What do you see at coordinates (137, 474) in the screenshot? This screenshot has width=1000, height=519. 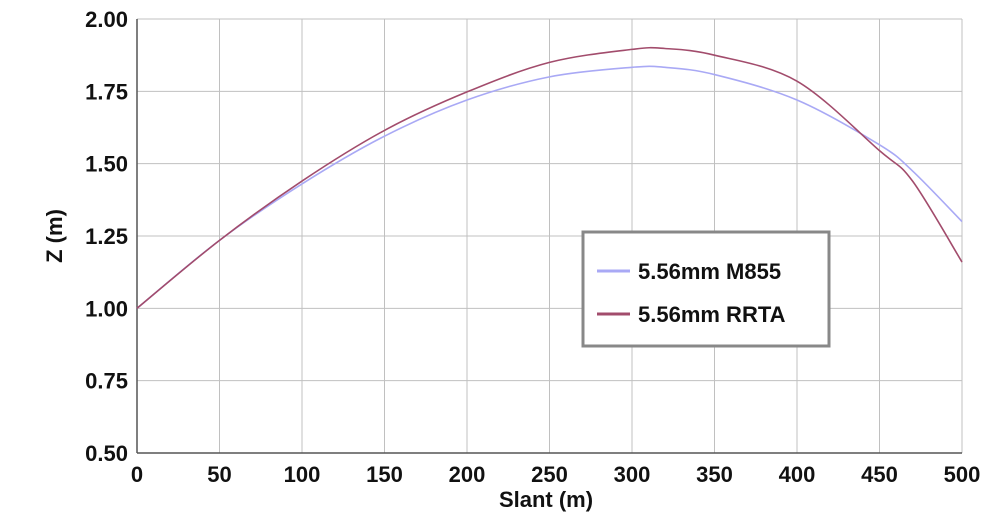 I see `x-tick-label: 0` at bounding box center [137, 474].